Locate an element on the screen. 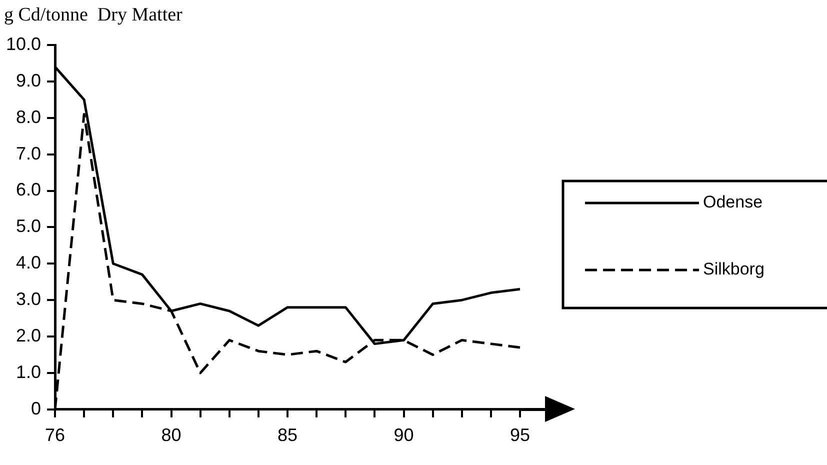 The height and width of the screenshot is (465, 827). x-tick-label: 90 is located at coordinates (404, 435).